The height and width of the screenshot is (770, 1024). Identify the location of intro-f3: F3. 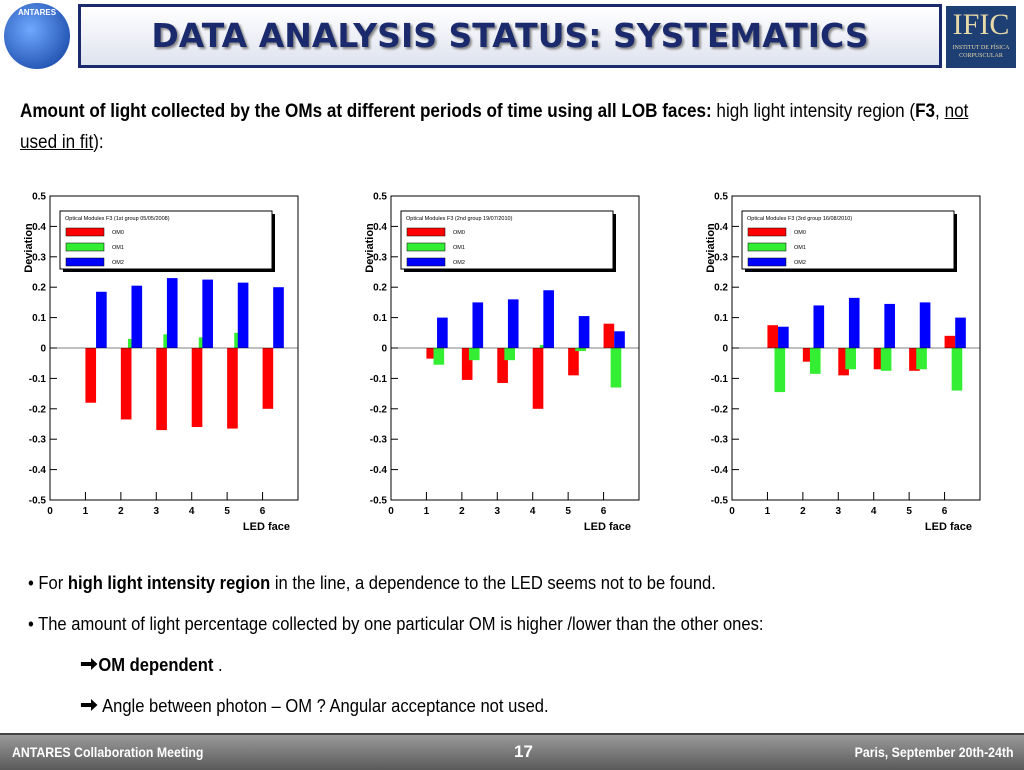
(925, 111).